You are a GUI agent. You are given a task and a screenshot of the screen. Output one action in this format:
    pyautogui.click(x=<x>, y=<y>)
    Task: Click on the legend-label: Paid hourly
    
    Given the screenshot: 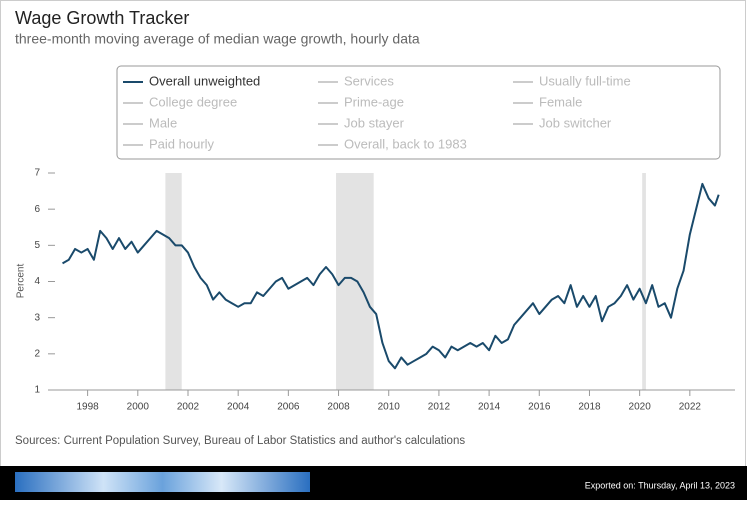 What is the action you would take?
    pyautogui.click(x=182, y=143)
    